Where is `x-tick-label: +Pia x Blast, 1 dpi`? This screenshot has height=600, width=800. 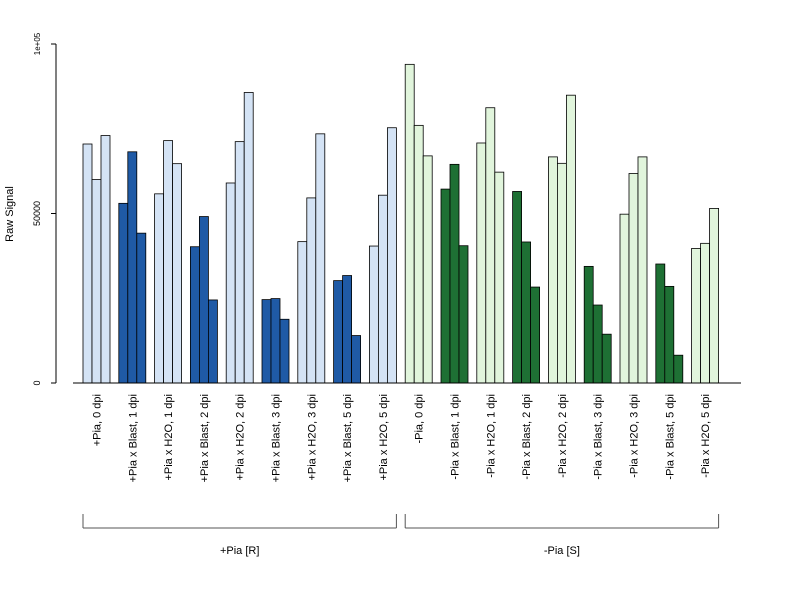
x-tick-label: +Pia x Blast, 1 dpi is located at coordinates (133, 438).